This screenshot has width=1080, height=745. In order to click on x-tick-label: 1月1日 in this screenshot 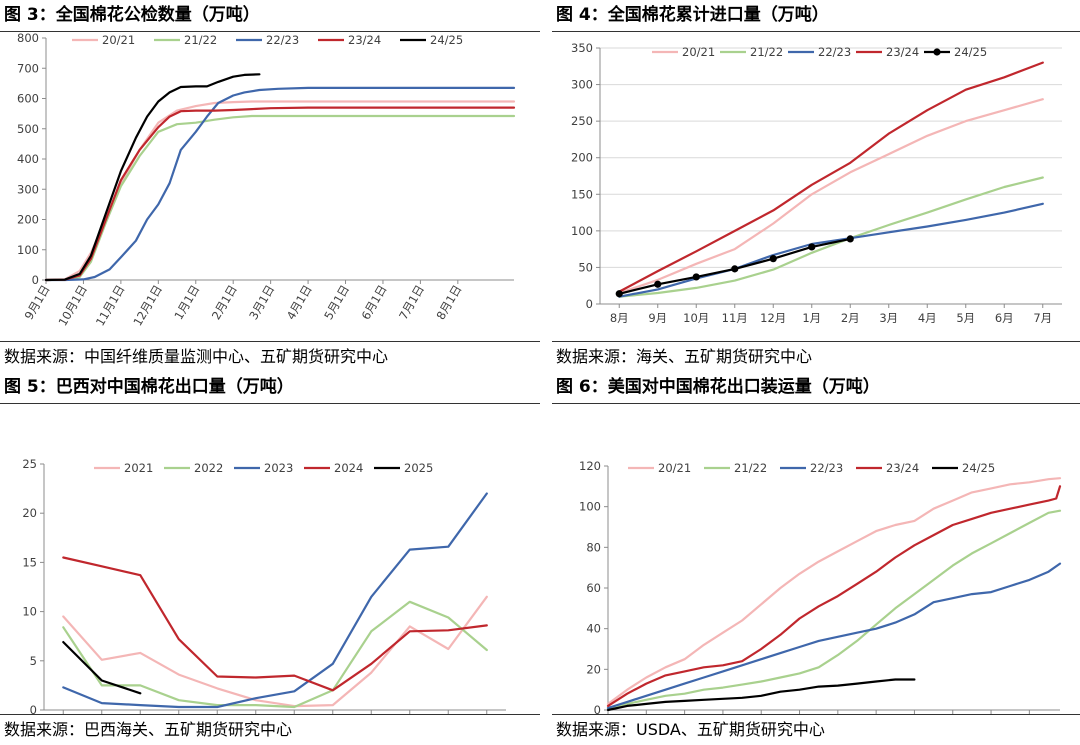, I will do `click(186, 303)`.